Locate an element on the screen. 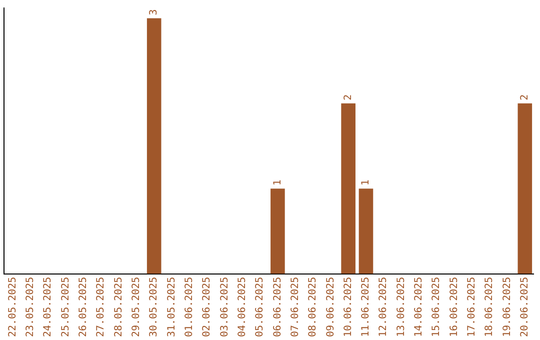  x-tick-label: 25.05.2025 is located at coordinates (66, 307).